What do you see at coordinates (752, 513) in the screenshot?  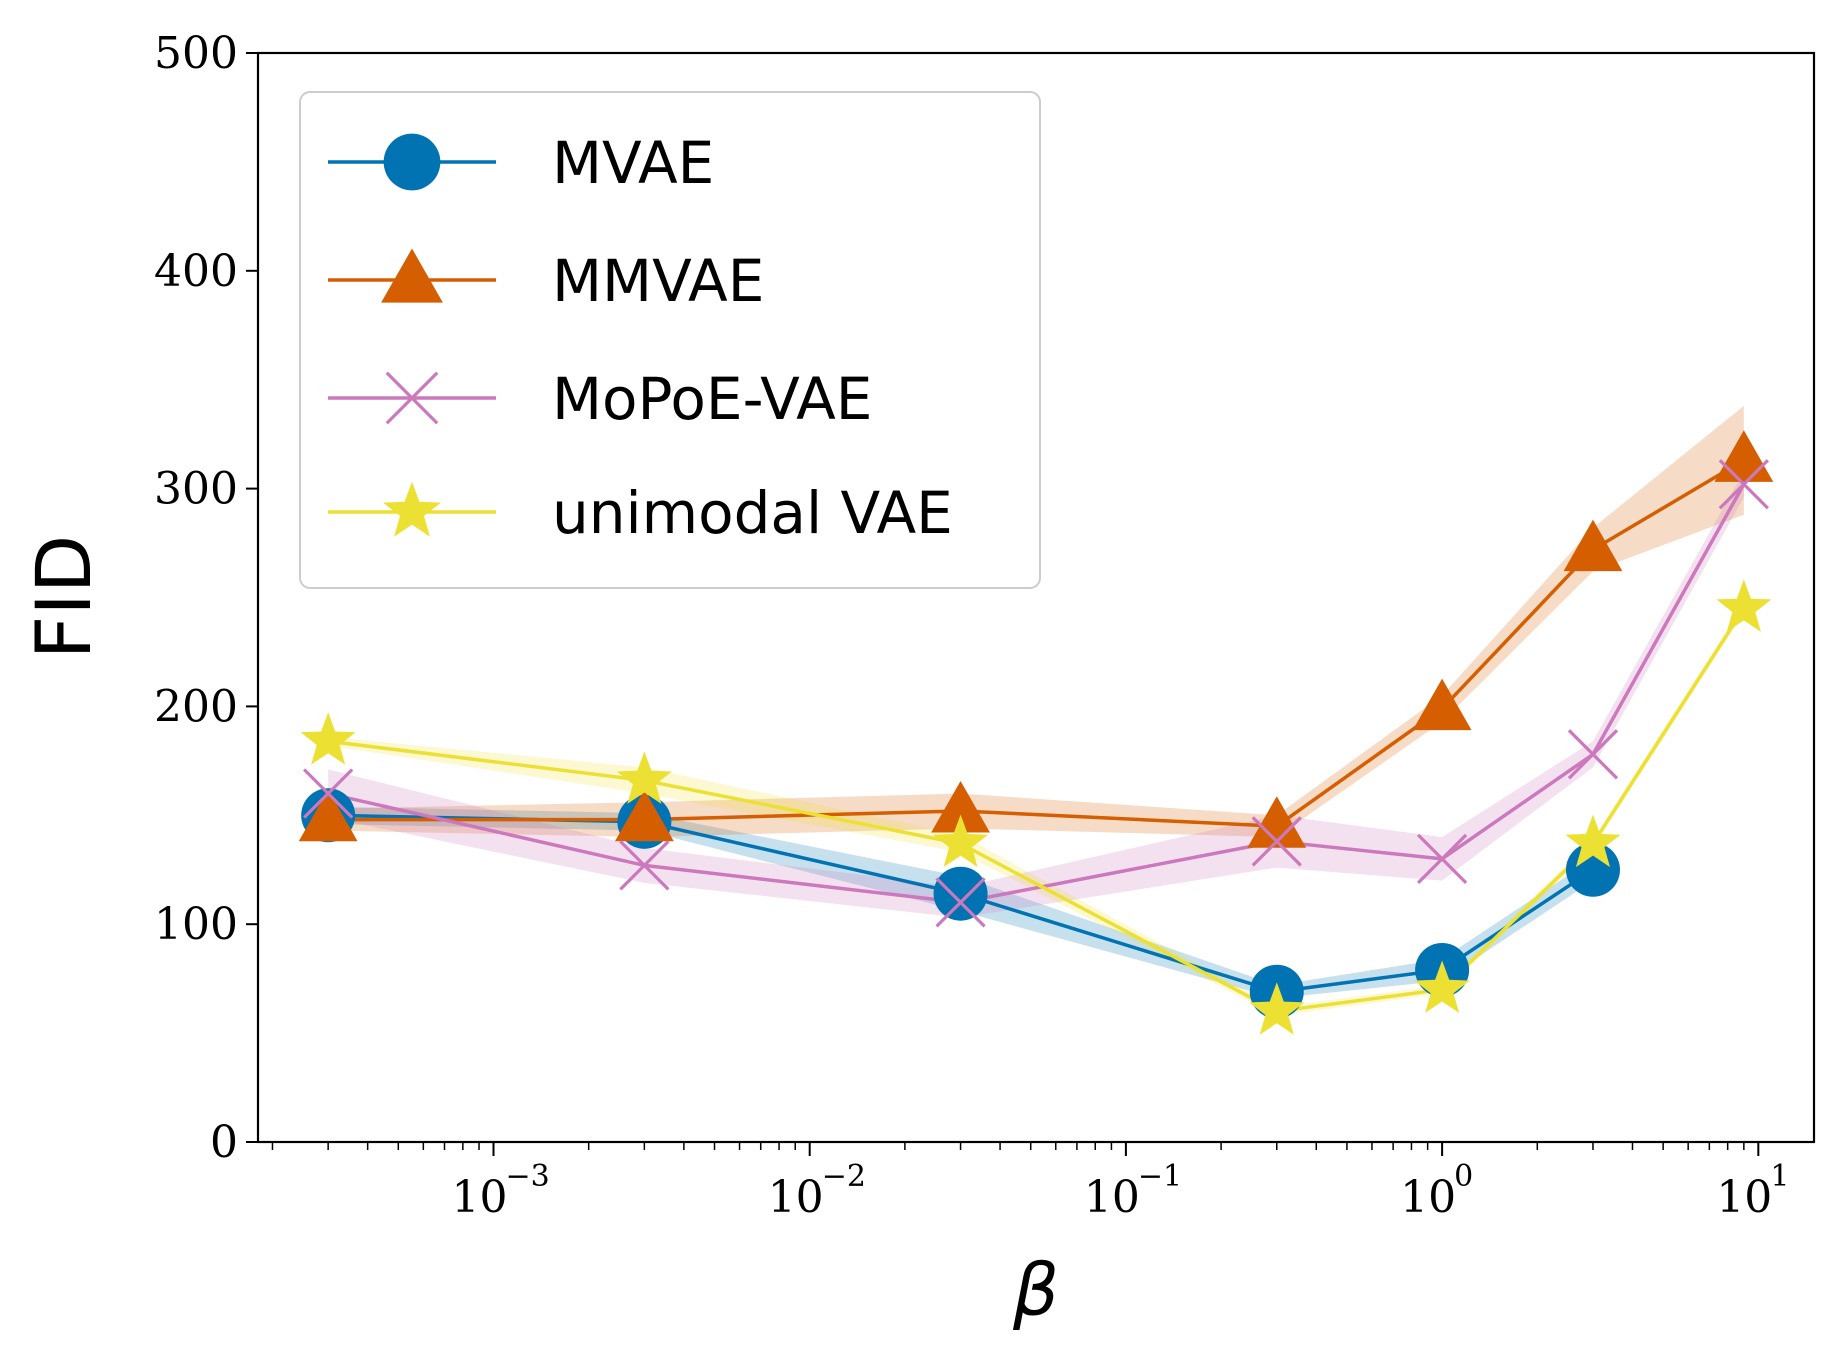 I see `legend-label: unimodal VAE` at bounding box center [752, 513].